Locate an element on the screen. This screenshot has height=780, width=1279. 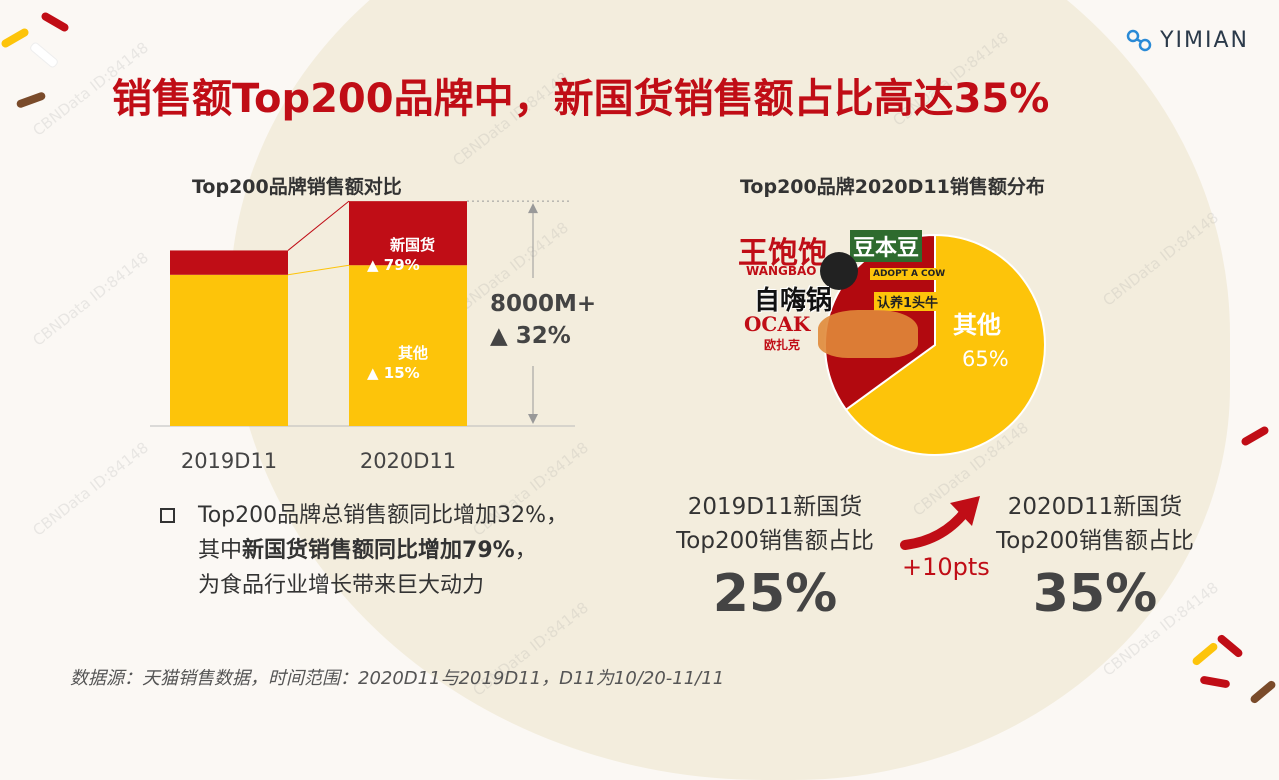
stacked-bar-chart: 2019D11 2020D11 新国货 ▲ 79% 其他 ▲ 15% is located at coordinates (362, 336).